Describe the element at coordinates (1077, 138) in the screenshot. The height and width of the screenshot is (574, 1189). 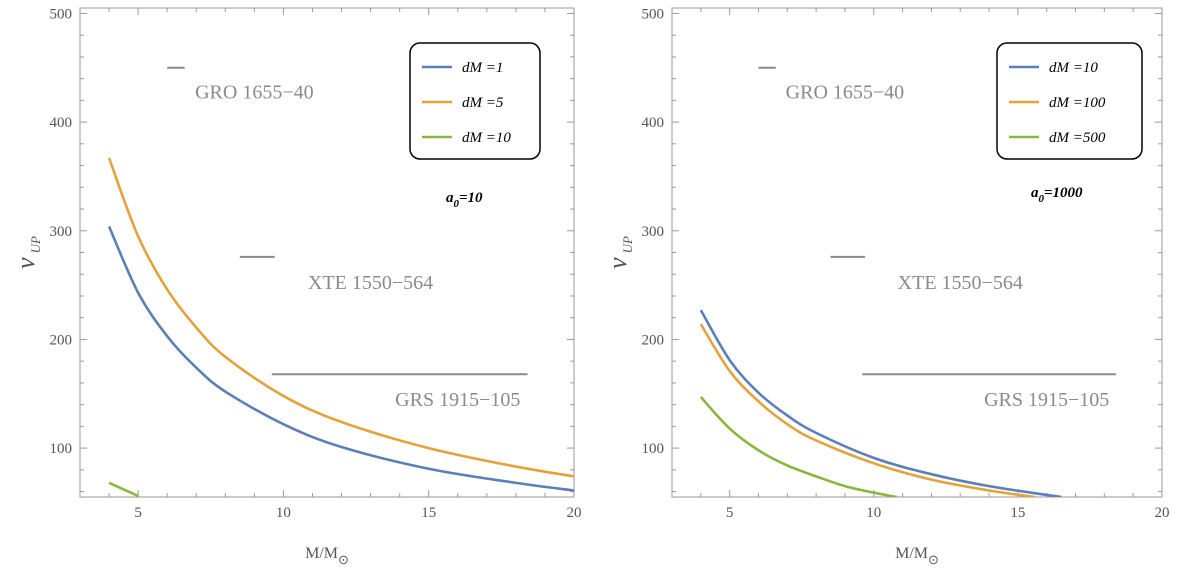
I see `legend-entry-label: dM =500` at that location.